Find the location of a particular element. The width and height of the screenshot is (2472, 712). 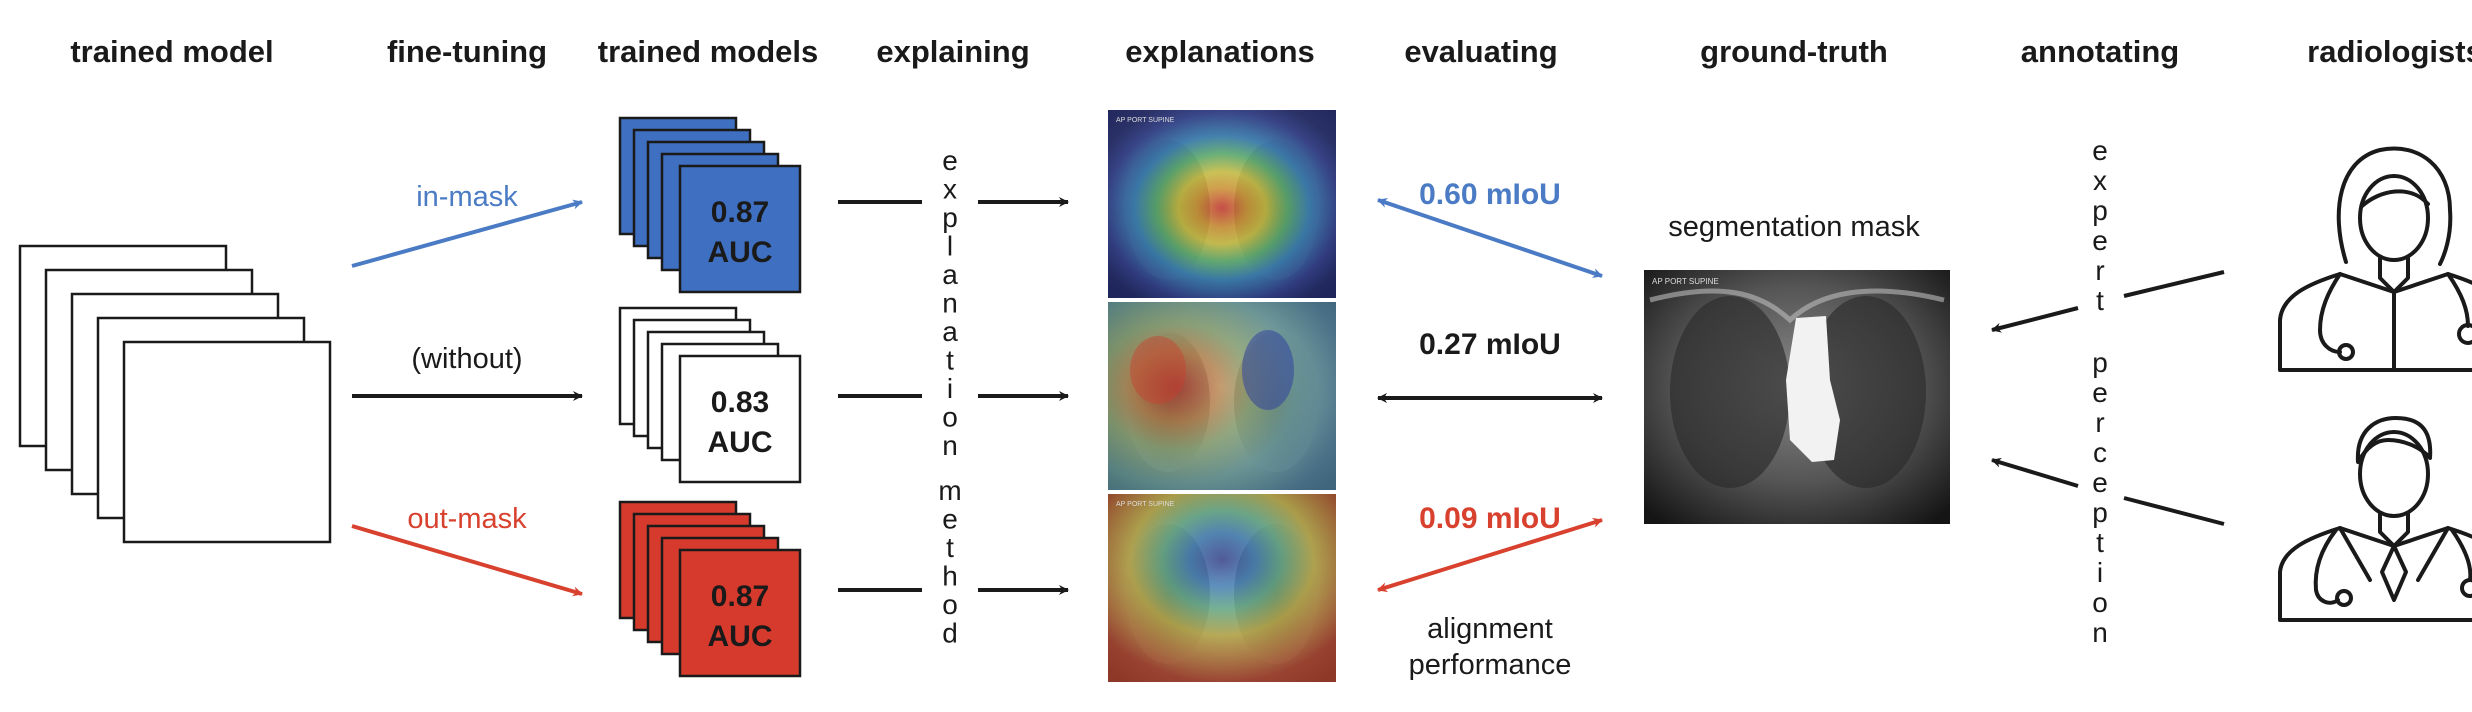

model-in-mask-metric: AUC is located at coordinates (740, 252).